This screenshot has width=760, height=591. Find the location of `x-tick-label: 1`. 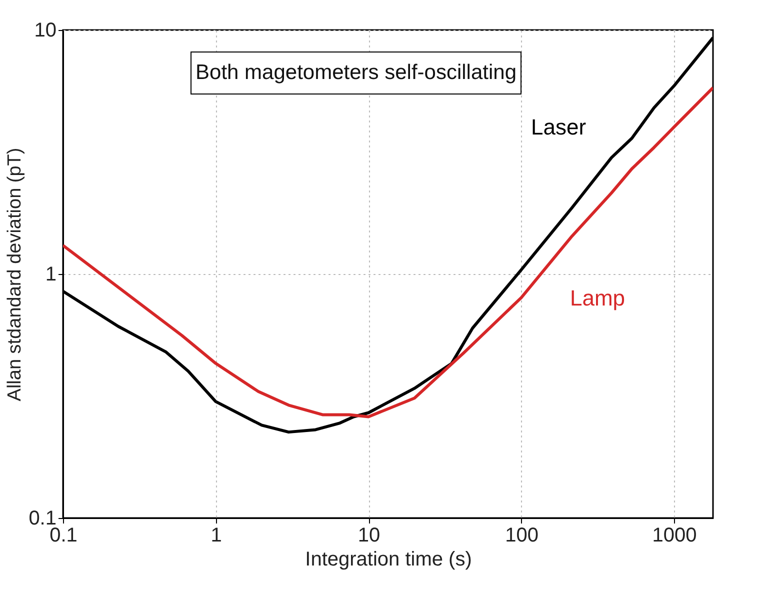

x-tick-label: 1 is located at coordinates (216, 535).